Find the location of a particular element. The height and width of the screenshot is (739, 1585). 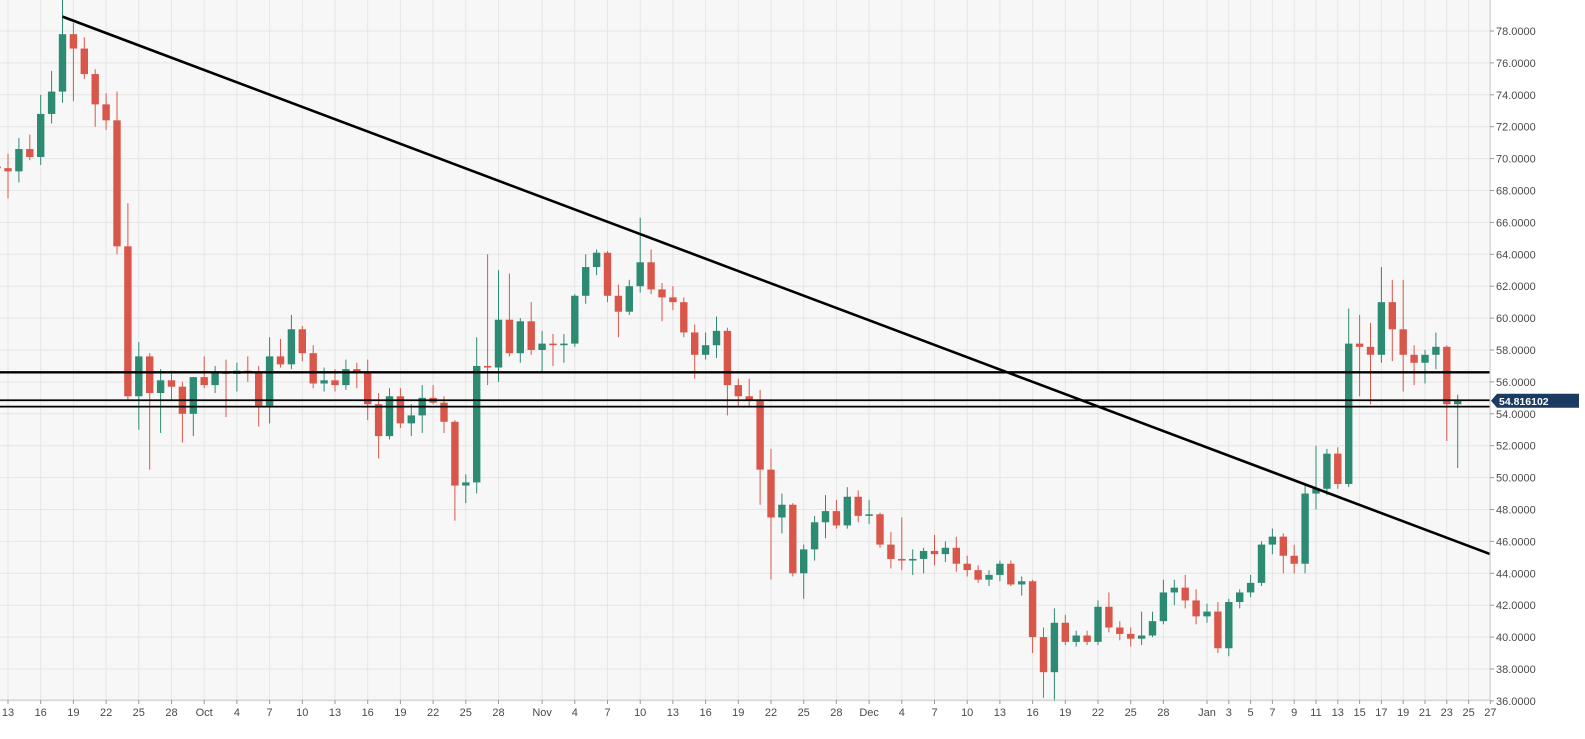

price-tick-label: 44.0000 is located at coordinates (1516, 574).